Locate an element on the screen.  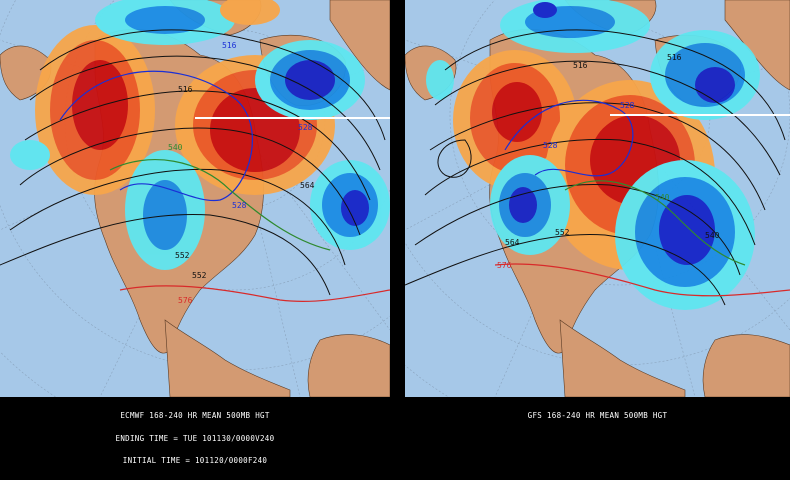
caption-line-title: ECMWF 168-240 HR MEAN 500MB HGT is located at coordinates (195, 415).